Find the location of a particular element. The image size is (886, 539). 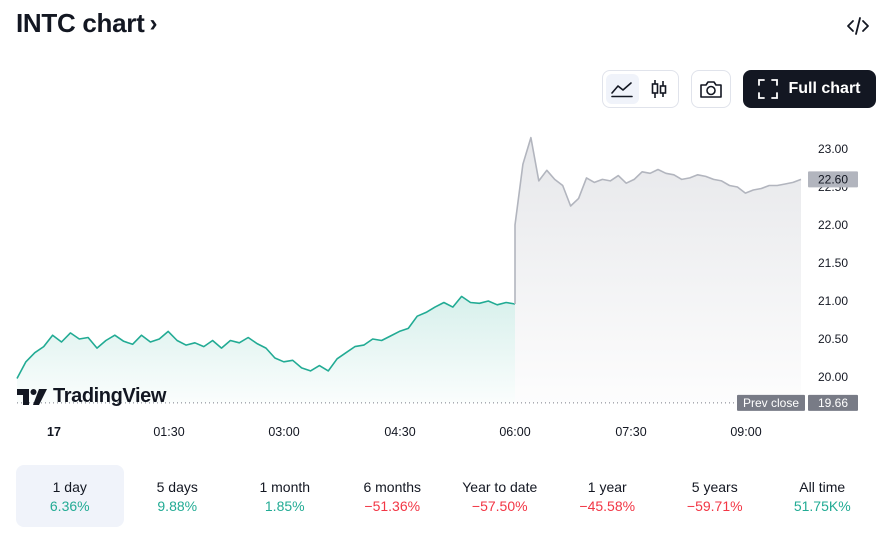

code-icon is located at coordinates (858, 26).